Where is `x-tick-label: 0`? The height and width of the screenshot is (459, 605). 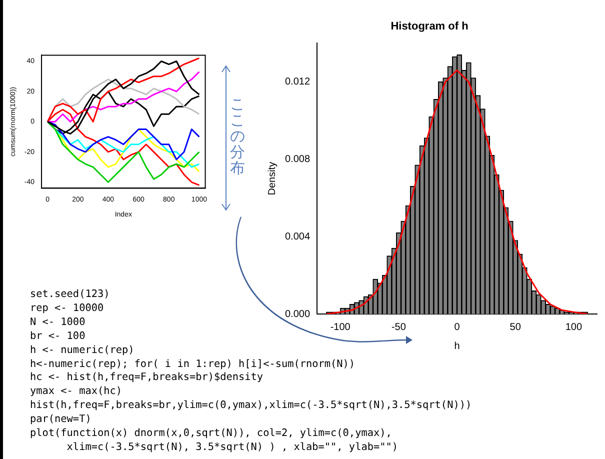 x-tick-label: 0 is located at coordinates (457, 327).